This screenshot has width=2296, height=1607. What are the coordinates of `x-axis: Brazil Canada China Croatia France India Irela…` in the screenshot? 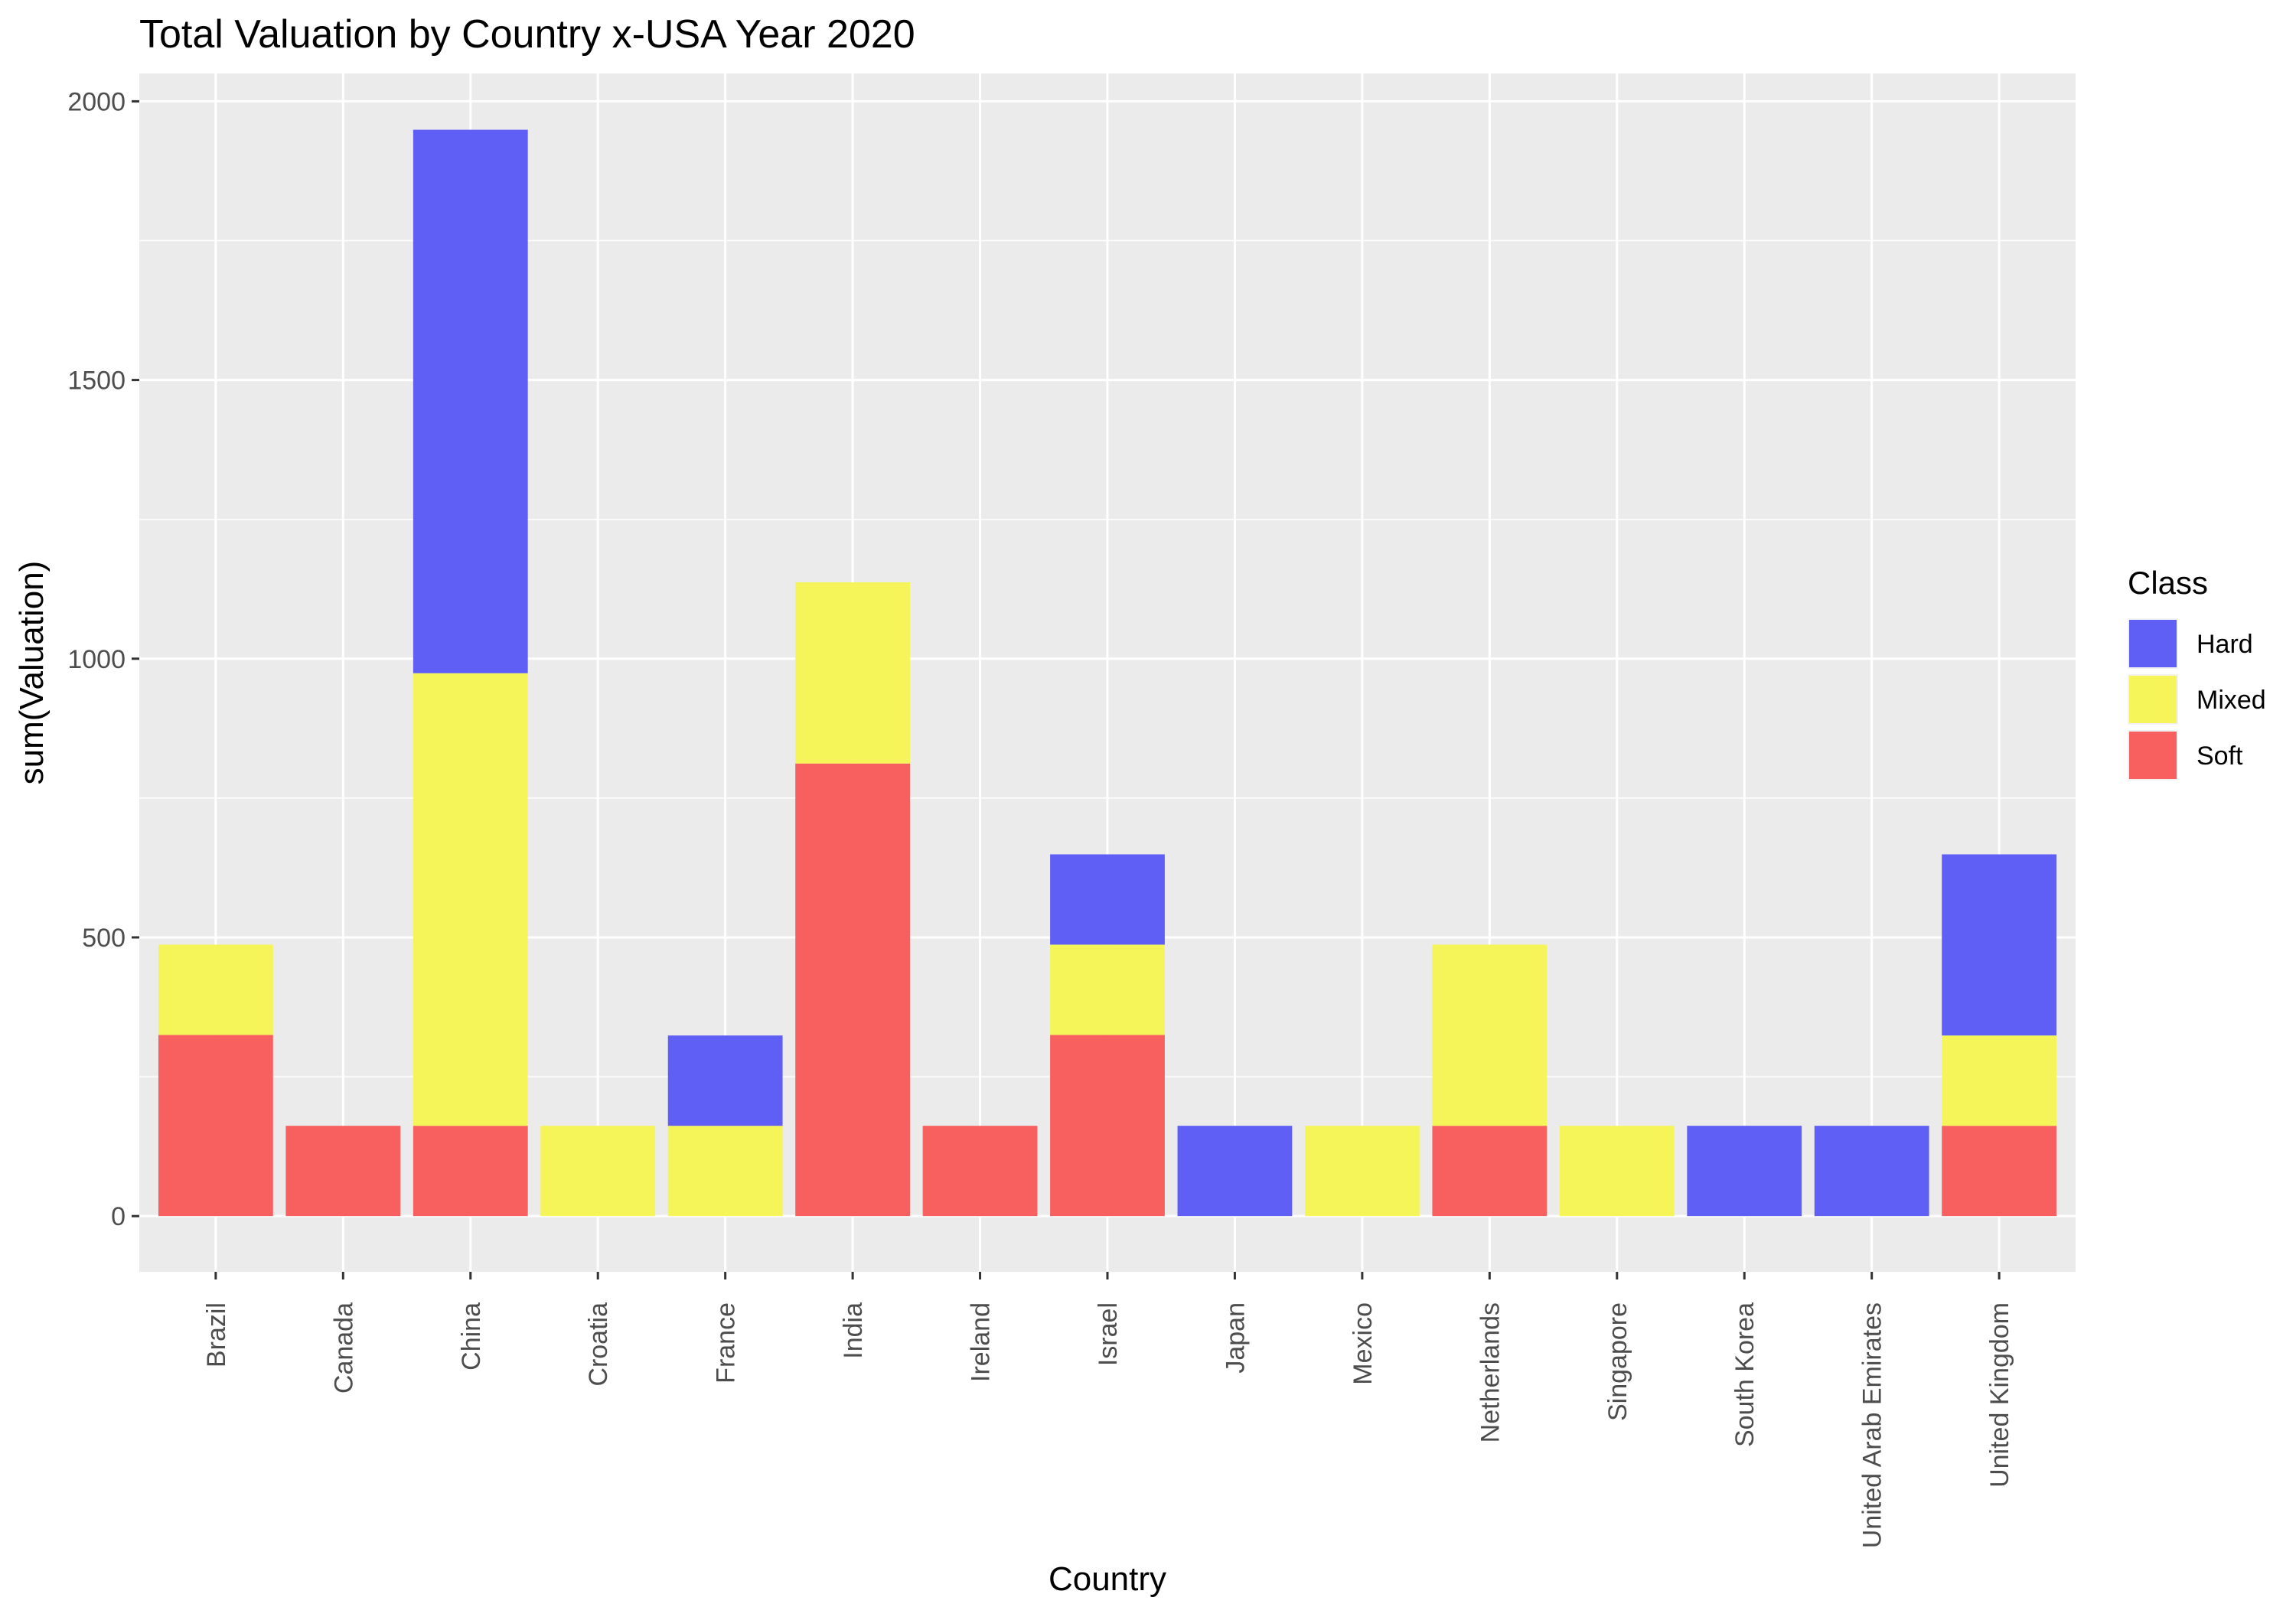 It's located at (1108, 1410).